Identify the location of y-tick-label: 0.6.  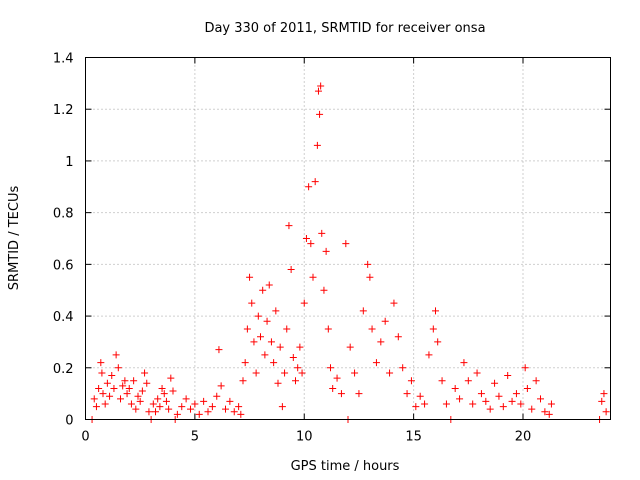
(63, 265).